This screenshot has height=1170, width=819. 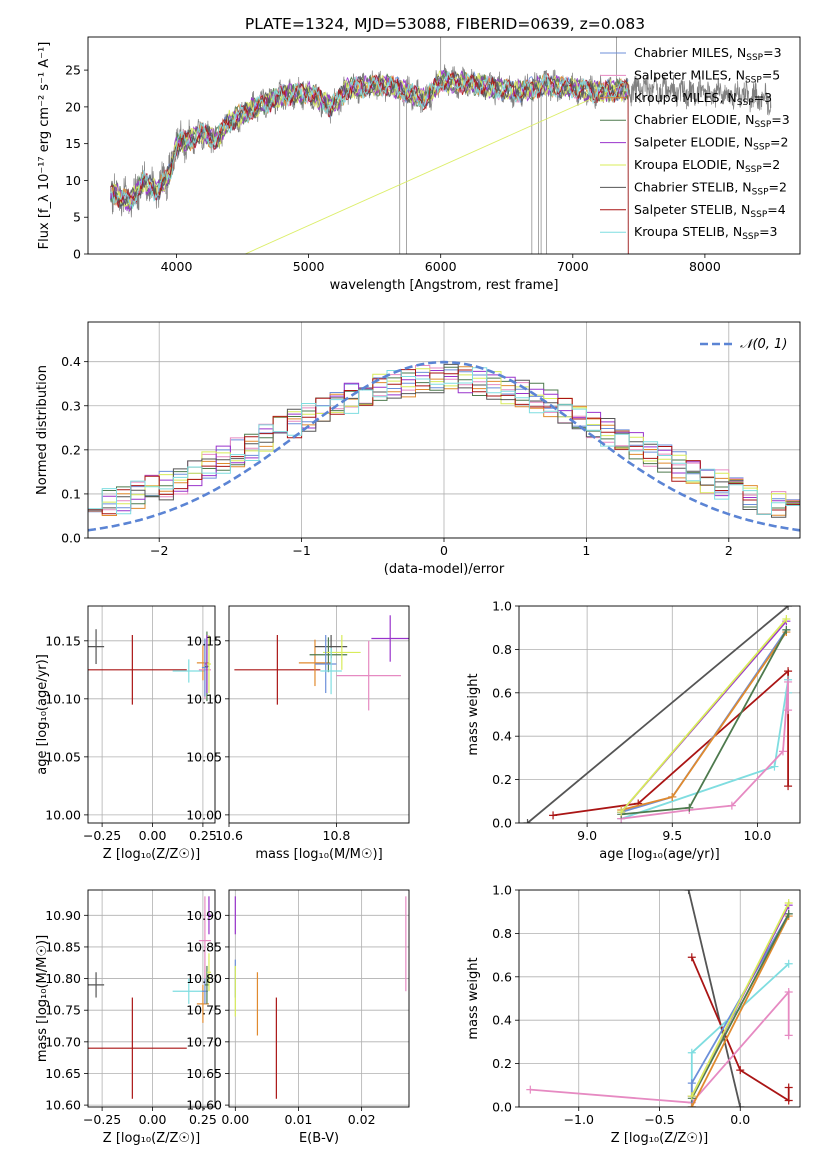 What do you see at coordinates (587, 835) in the screenshot?
I see `x-tick-label: 9.0` at bounding box center [587, 835].